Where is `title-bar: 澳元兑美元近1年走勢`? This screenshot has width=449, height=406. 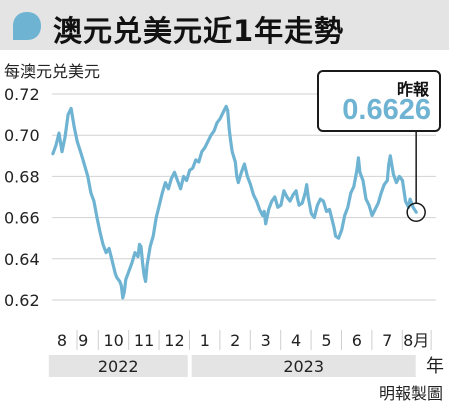
title-bar: 澳元兑美元近1年走勢 is located at coordinates (224, 25).